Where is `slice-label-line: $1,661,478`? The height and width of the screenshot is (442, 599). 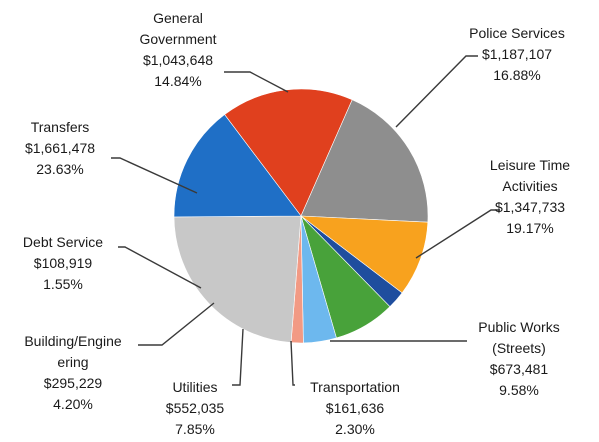
slice-label-line: $1,661,478 is located at coordinates (60, 148).